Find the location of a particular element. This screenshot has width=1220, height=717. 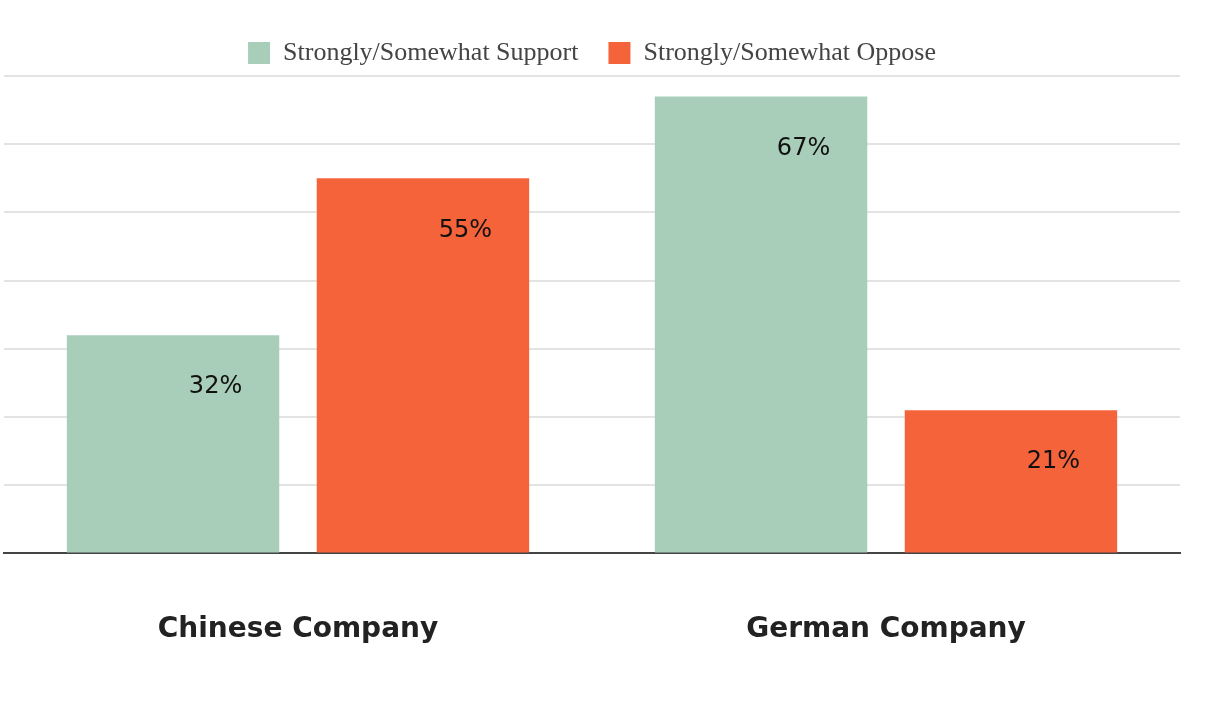

data-label: 67% is located at coordinates (803, 146).